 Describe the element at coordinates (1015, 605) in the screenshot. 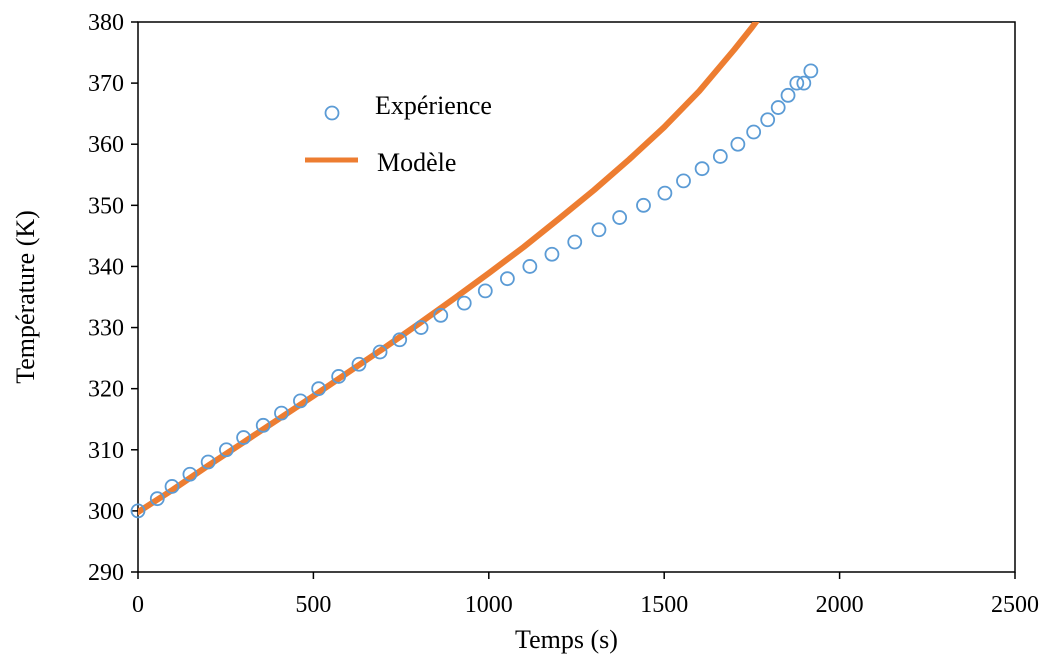

I see `x-tick-label: 2500` at that location.